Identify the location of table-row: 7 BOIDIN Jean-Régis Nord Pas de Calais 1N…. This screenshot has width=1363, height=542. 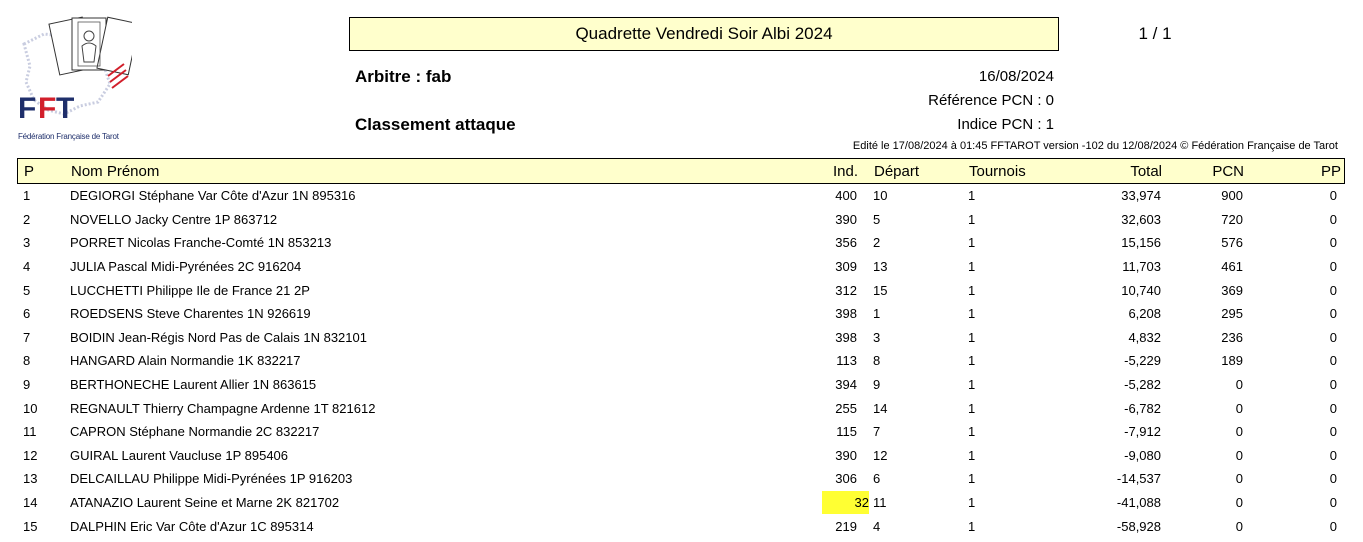
(681, 338).